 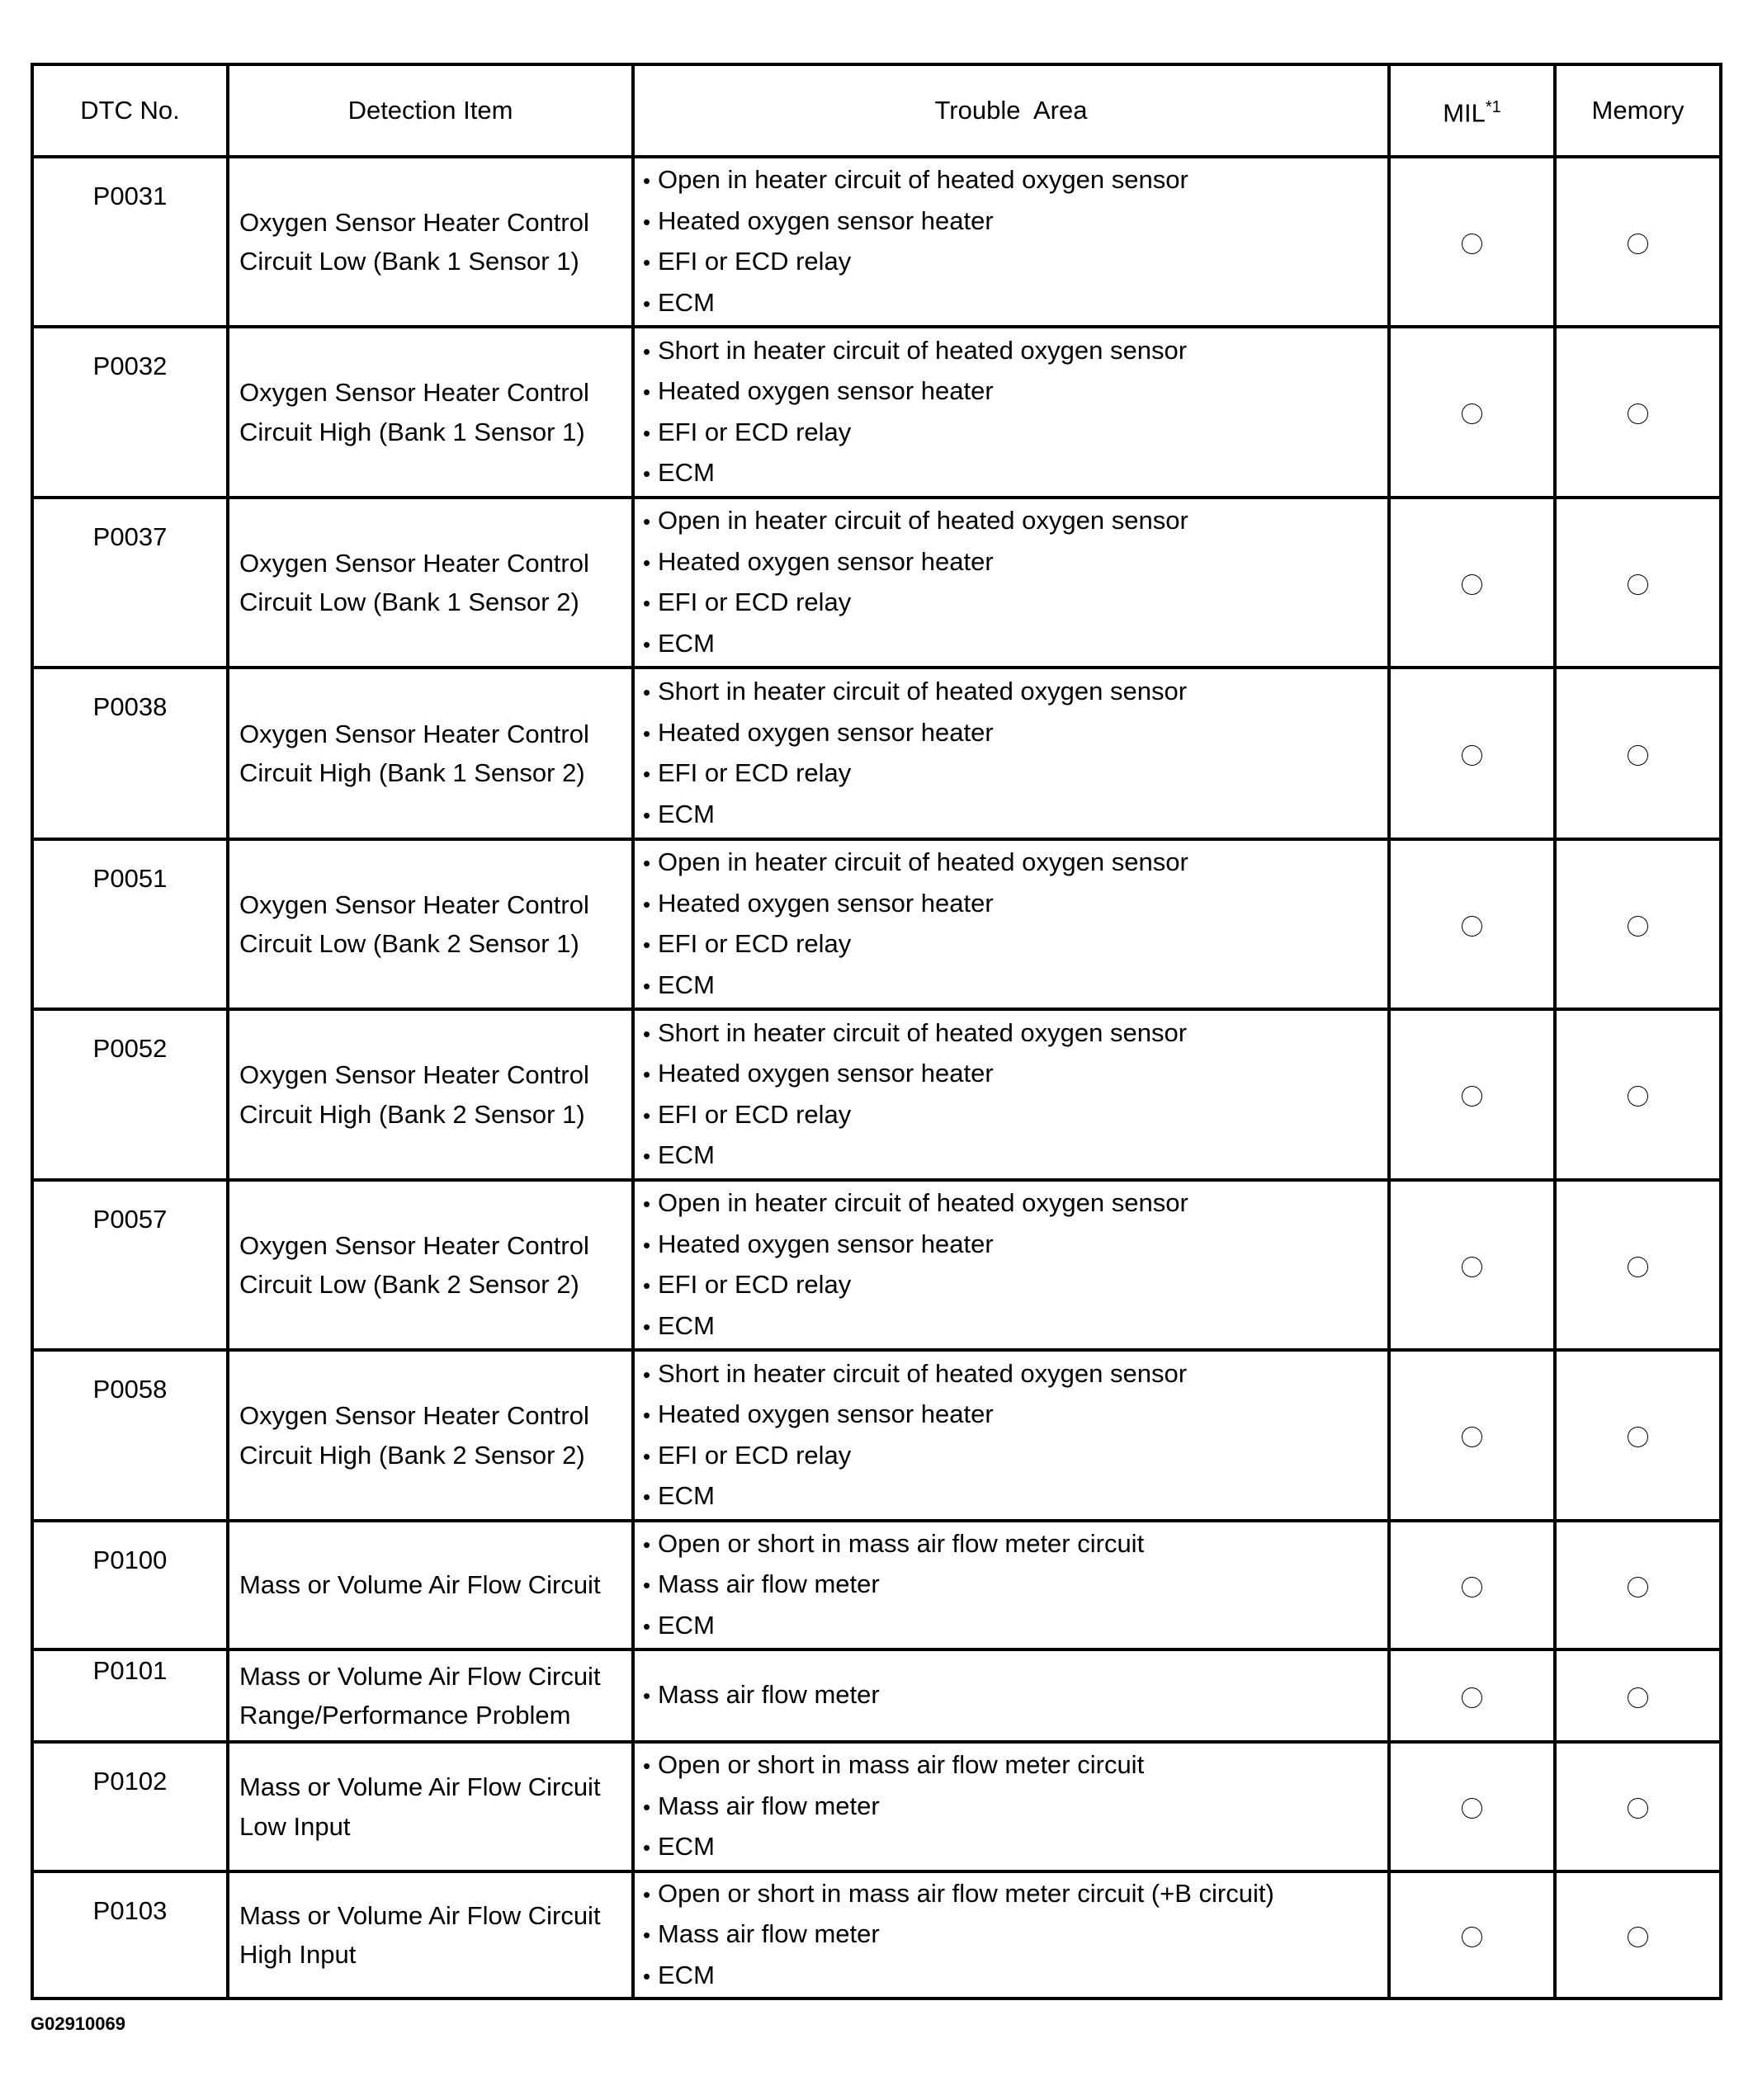 I want to click on dtc-cell: P0031, so click(x=130, y=241).